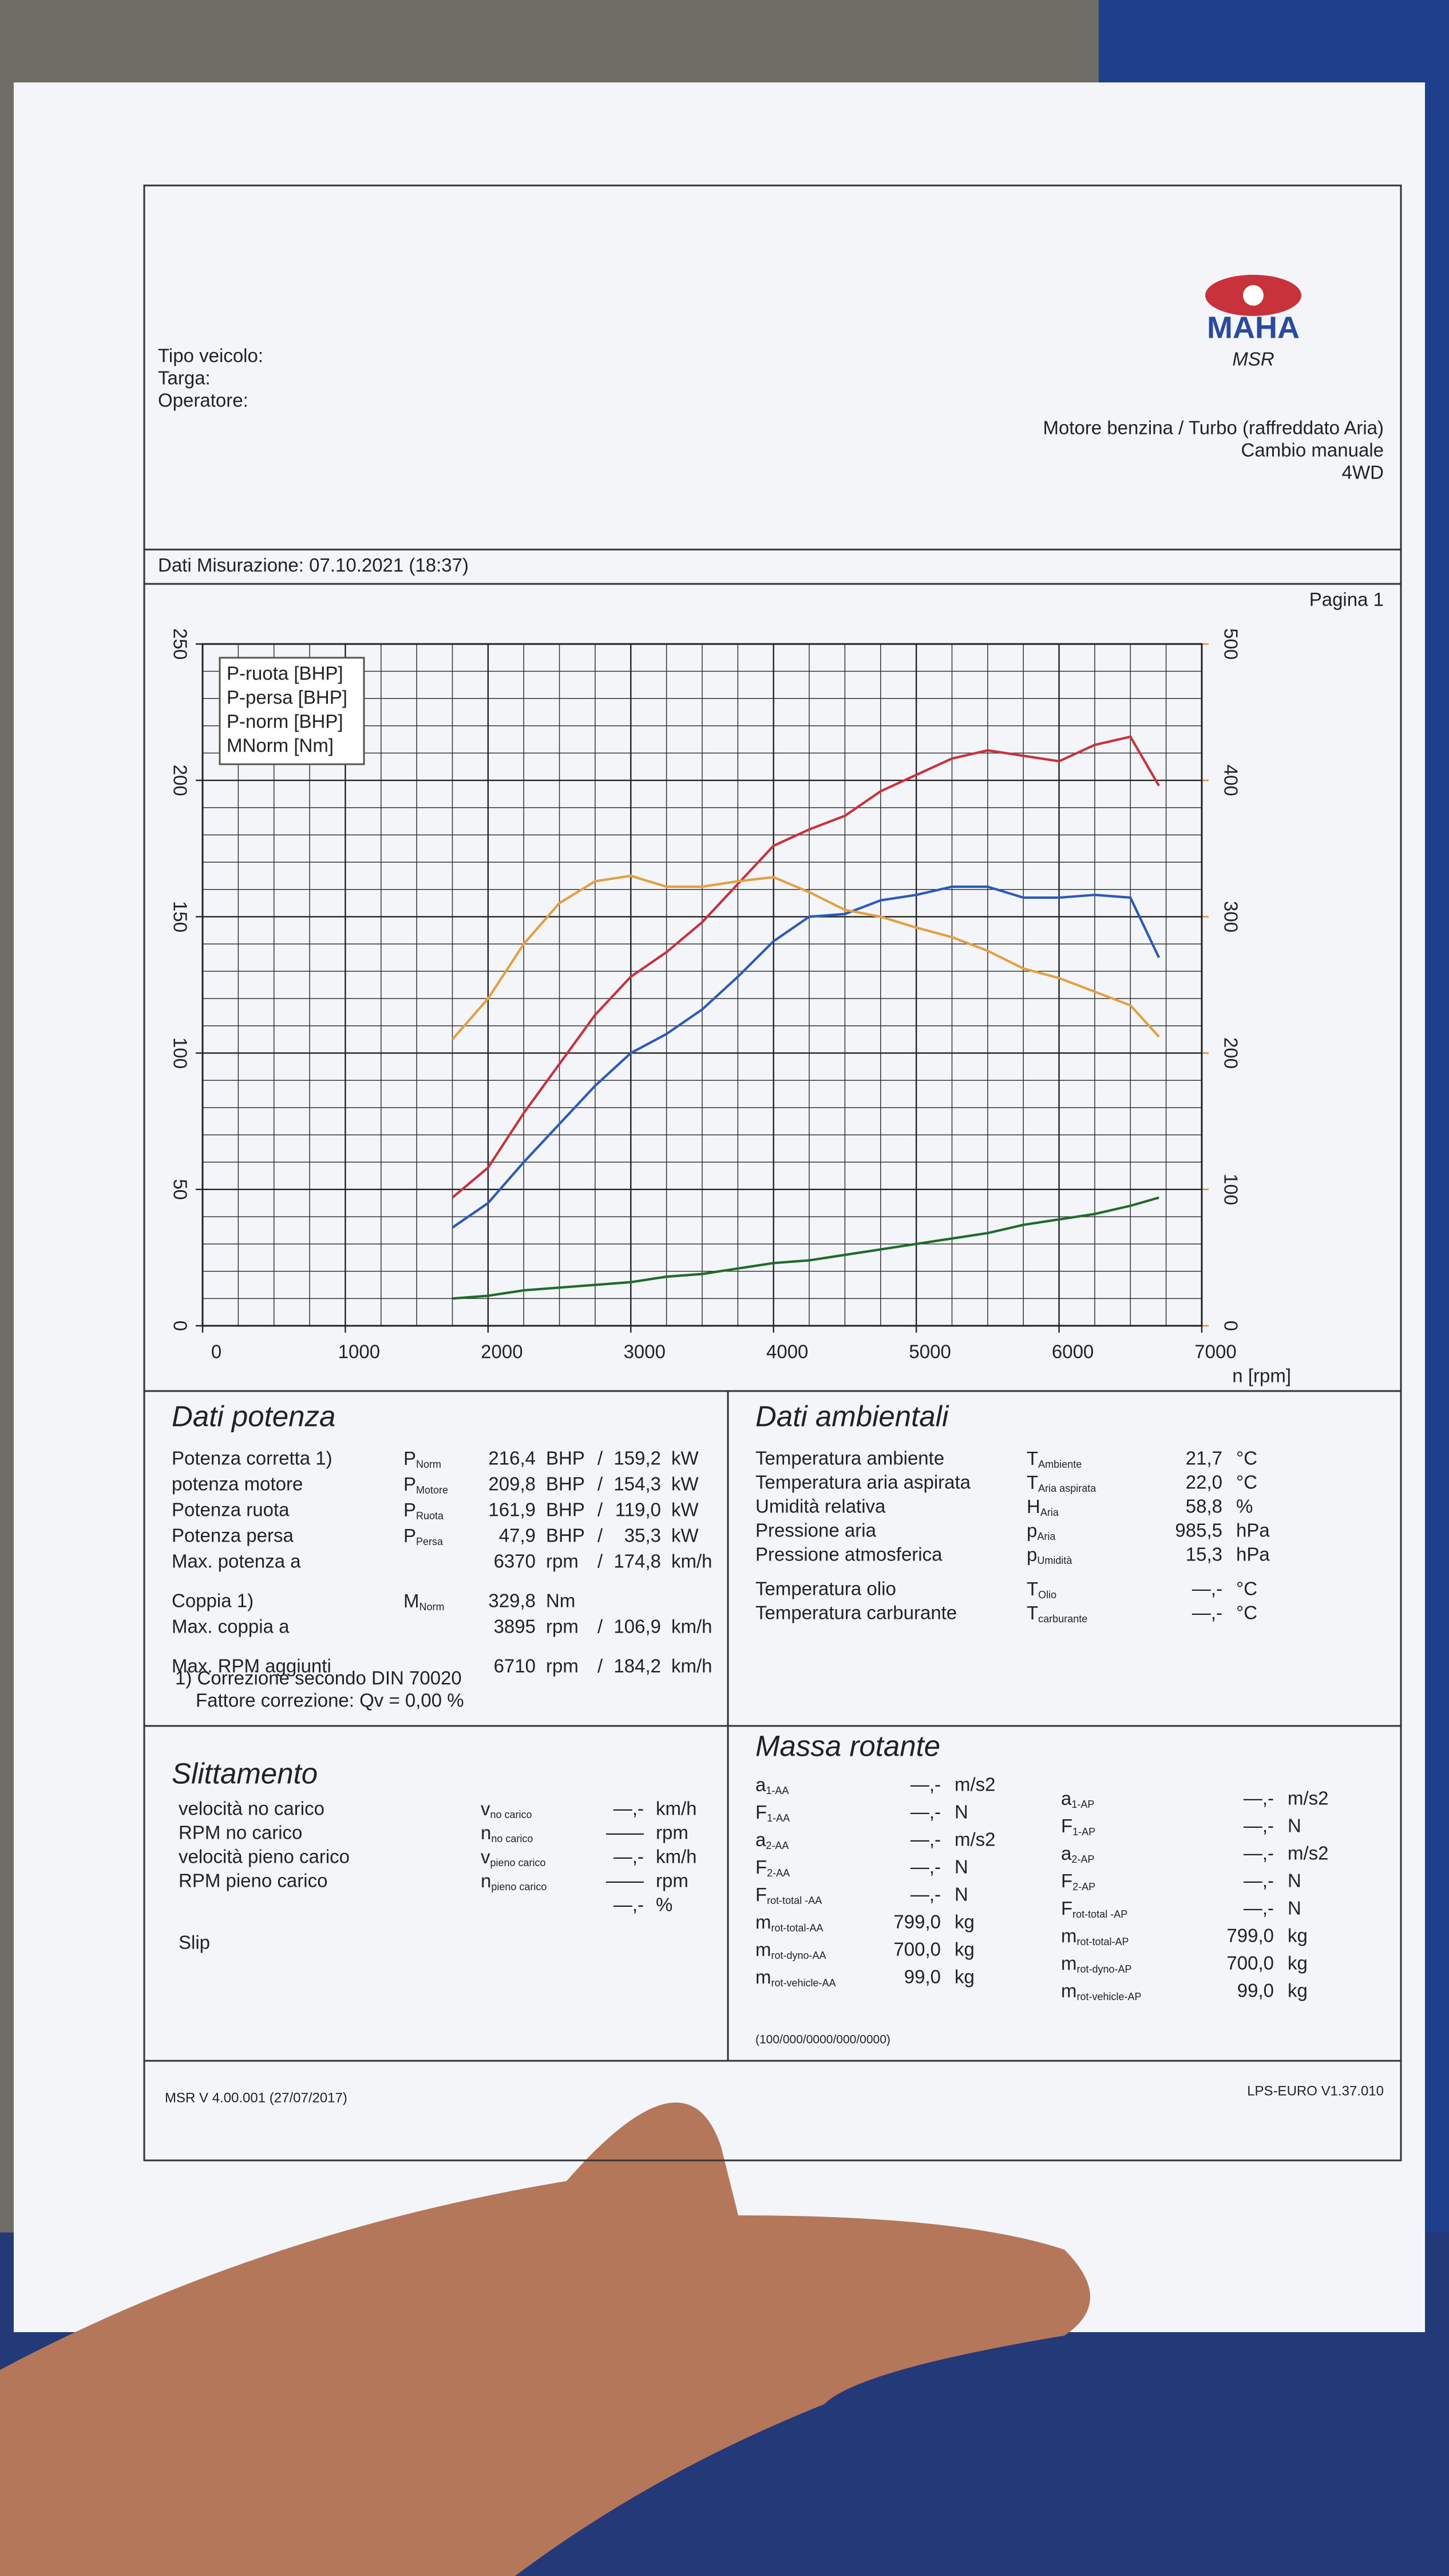 The image size is (1449, 2576). What do you see at coordinates (1244, 1506) in the screenshot?
I see `row-unit: %` at bounding box center [1244, 1506].